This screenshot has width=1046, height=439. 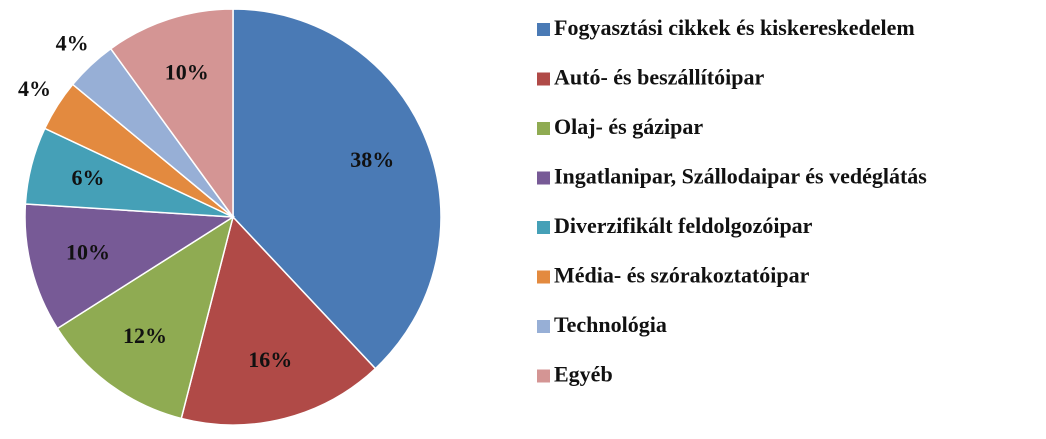 I want to click on legend-label: Egyéb, so click(x=583, y=374).